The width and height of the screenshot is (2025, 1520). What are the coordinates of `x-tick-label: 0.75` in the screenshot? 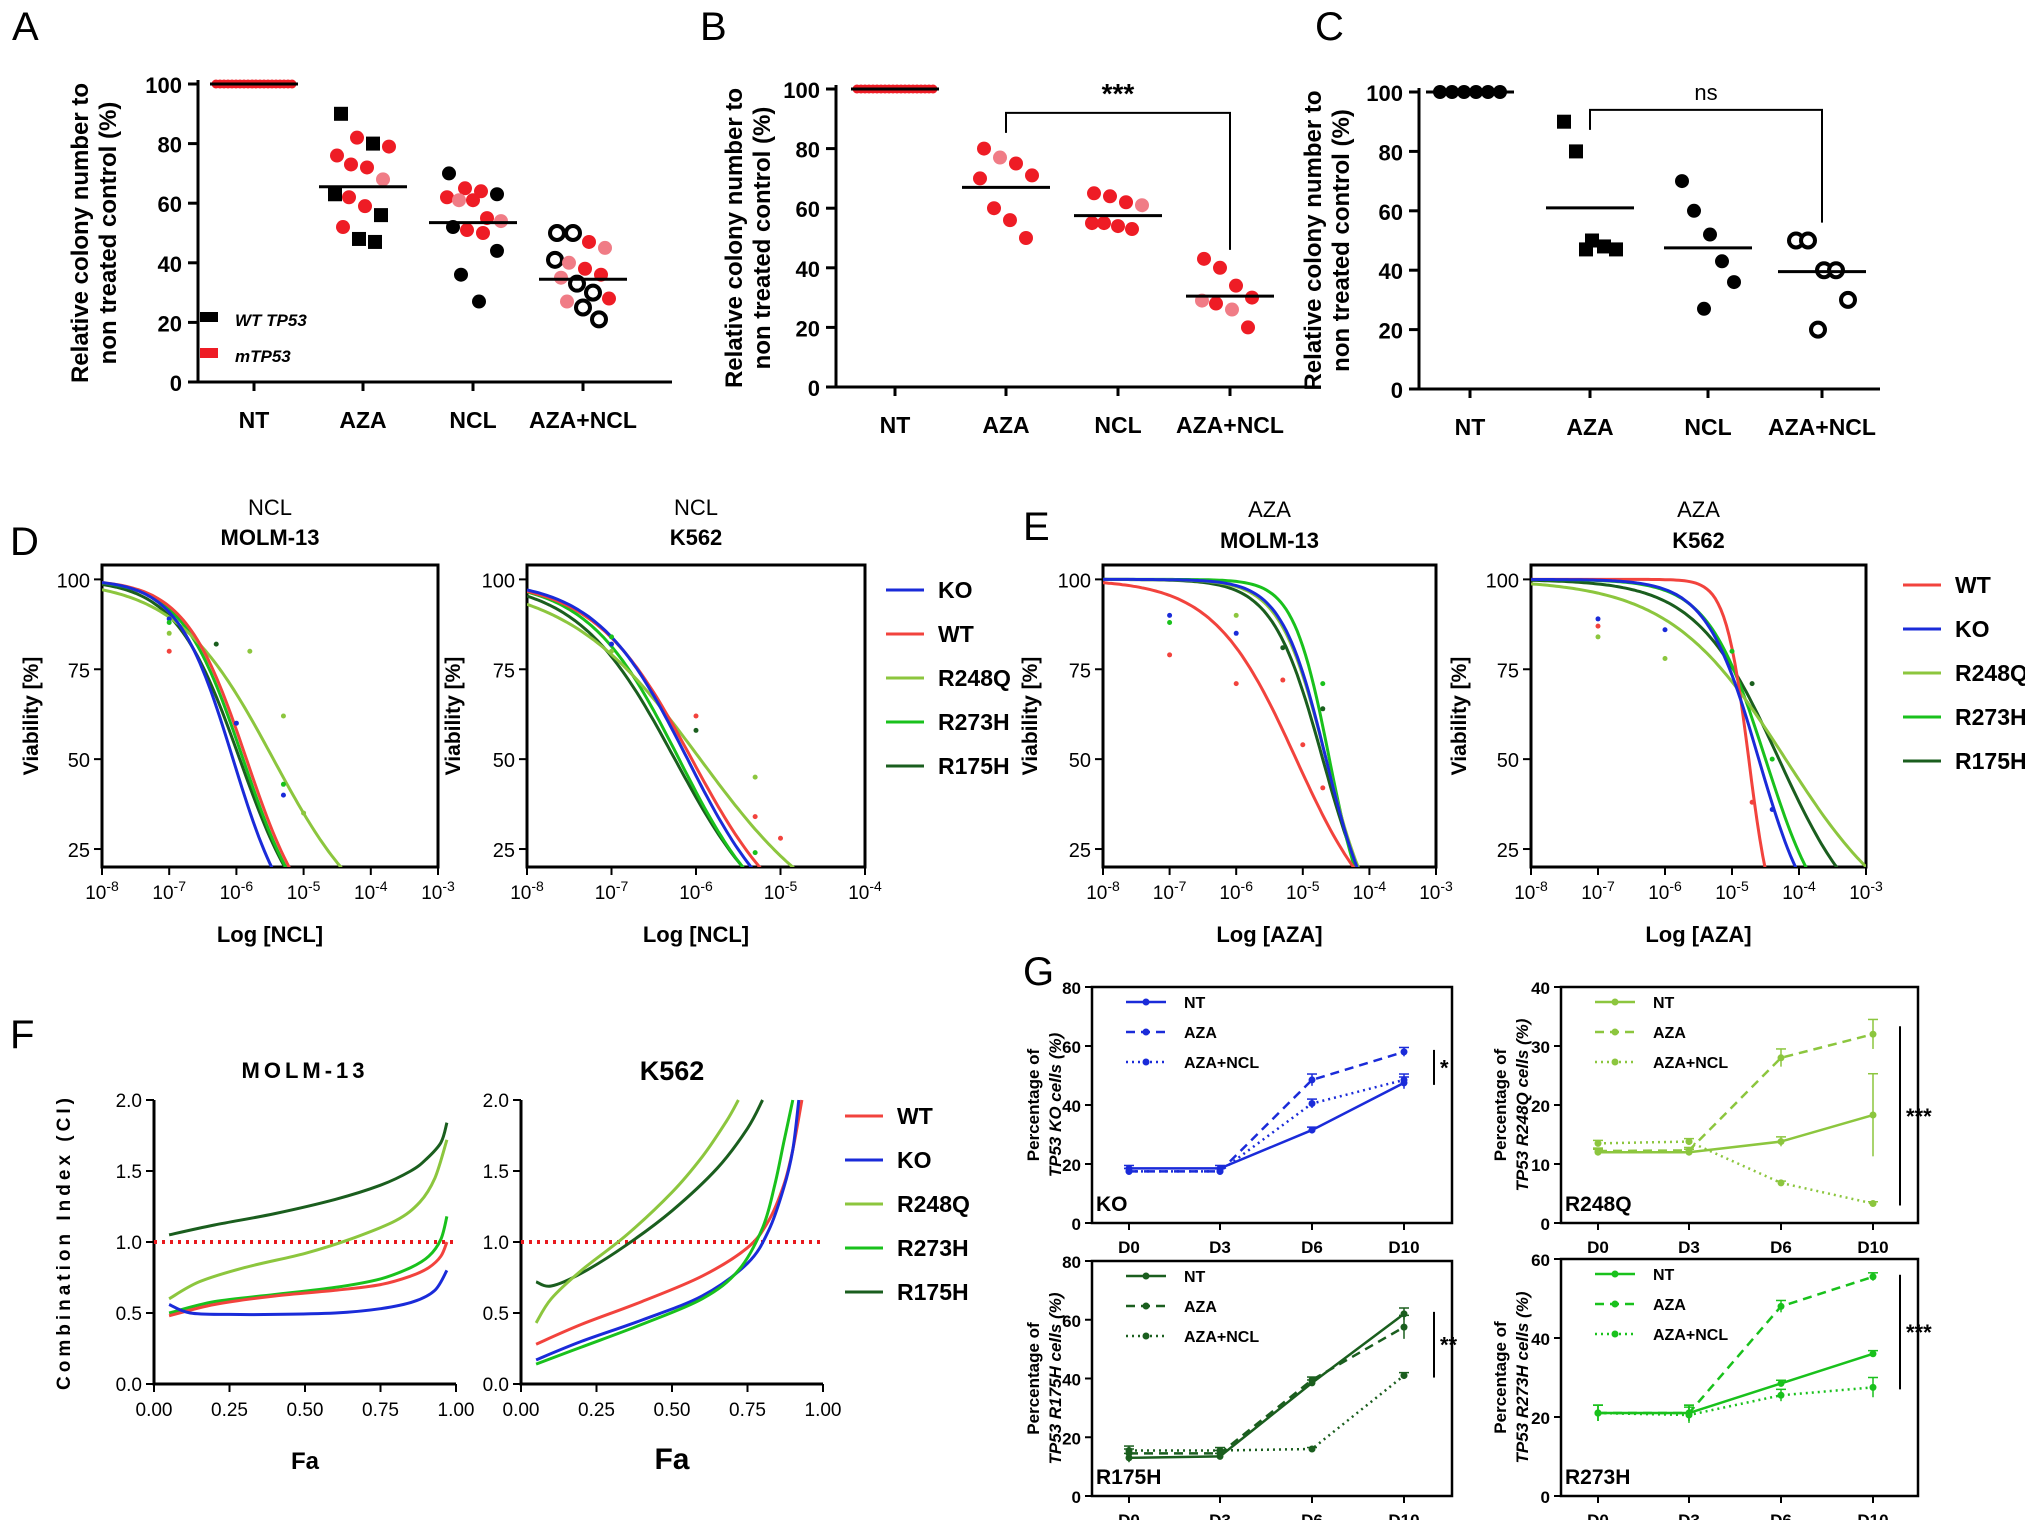 It's located at (747, 1410).